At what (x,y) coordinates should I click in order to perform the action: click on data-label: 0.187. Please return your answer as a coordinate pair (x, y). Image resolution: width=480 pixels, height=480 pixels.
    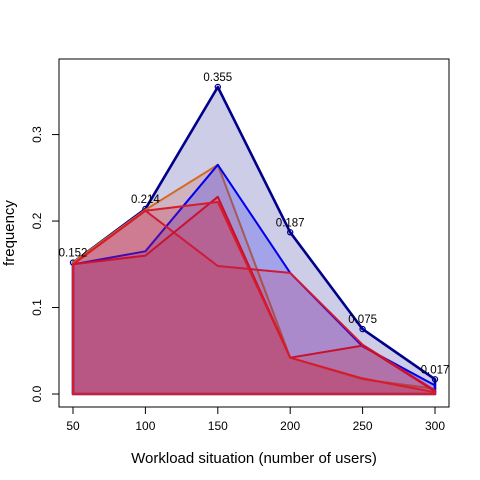
    Looking at the image, I should click on (290, 223).